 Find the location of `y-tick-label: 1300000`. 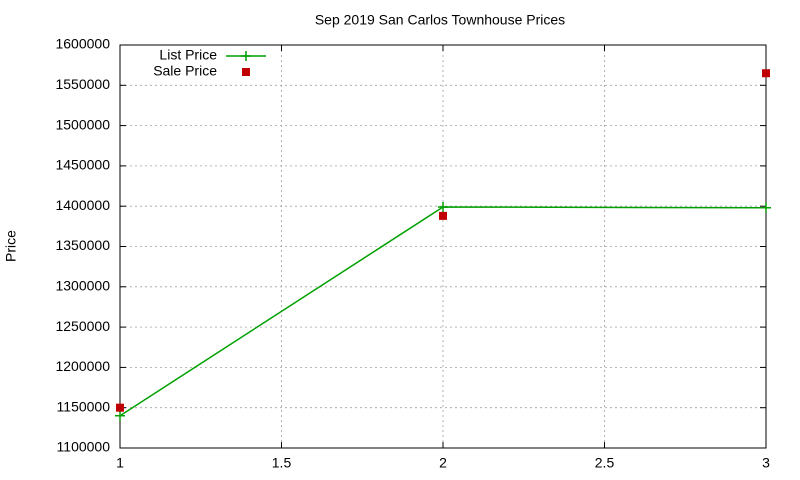

y-tick-label: 1300000 is located at coordinates (82, 286).